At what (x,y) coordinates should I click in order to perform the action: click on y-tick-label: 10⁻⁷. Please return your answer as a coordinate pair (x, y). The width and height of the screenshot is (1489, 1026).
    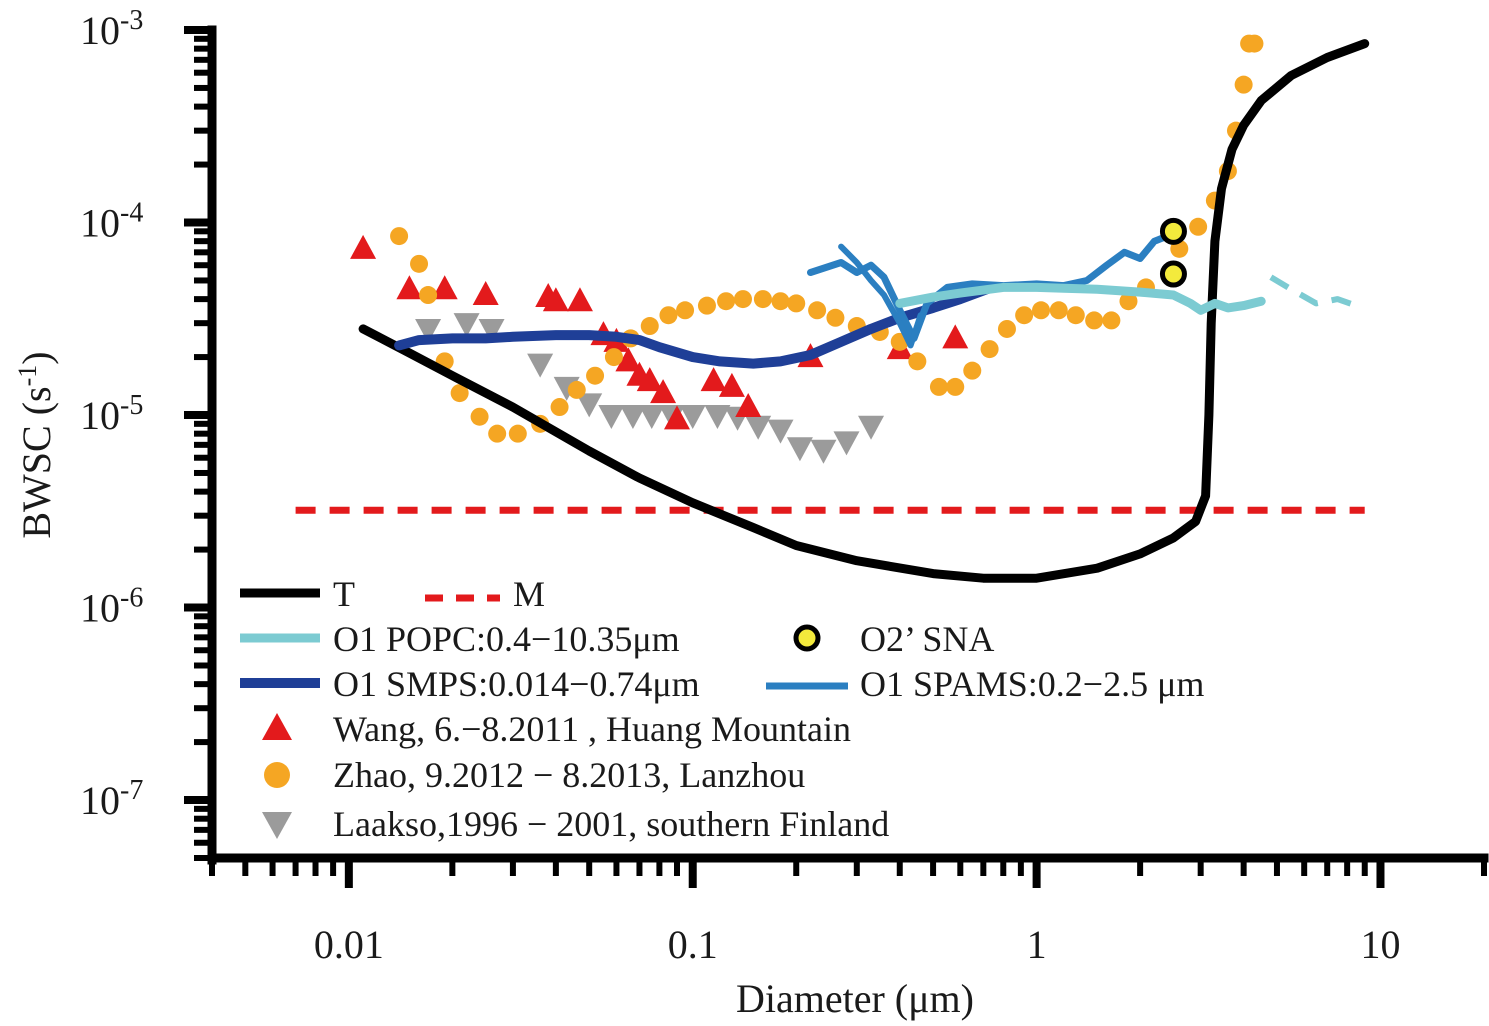
    Looking at the image, I should click on (111, 799).